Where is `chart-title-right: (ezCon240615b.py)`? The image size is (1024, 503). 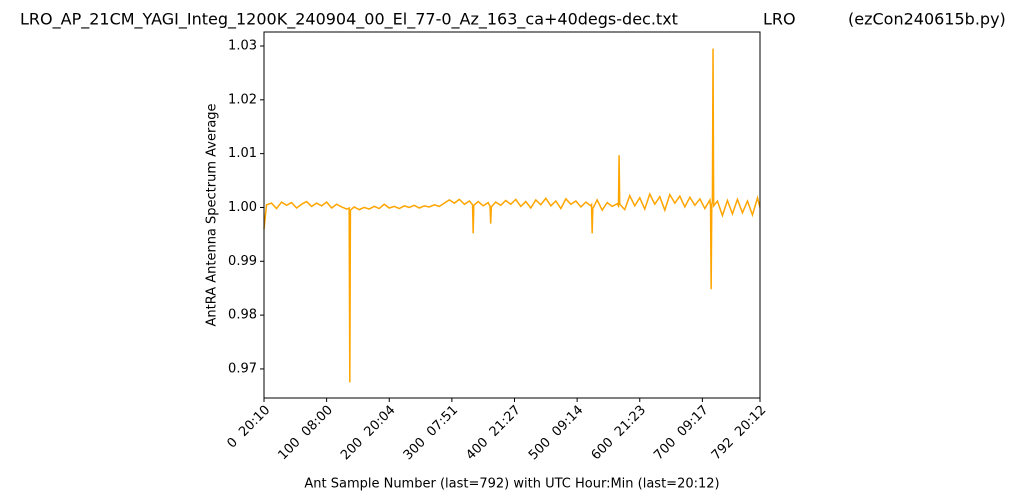 chart-title-right: (ezCon240615b.py) is located at coordinates (927, 19).